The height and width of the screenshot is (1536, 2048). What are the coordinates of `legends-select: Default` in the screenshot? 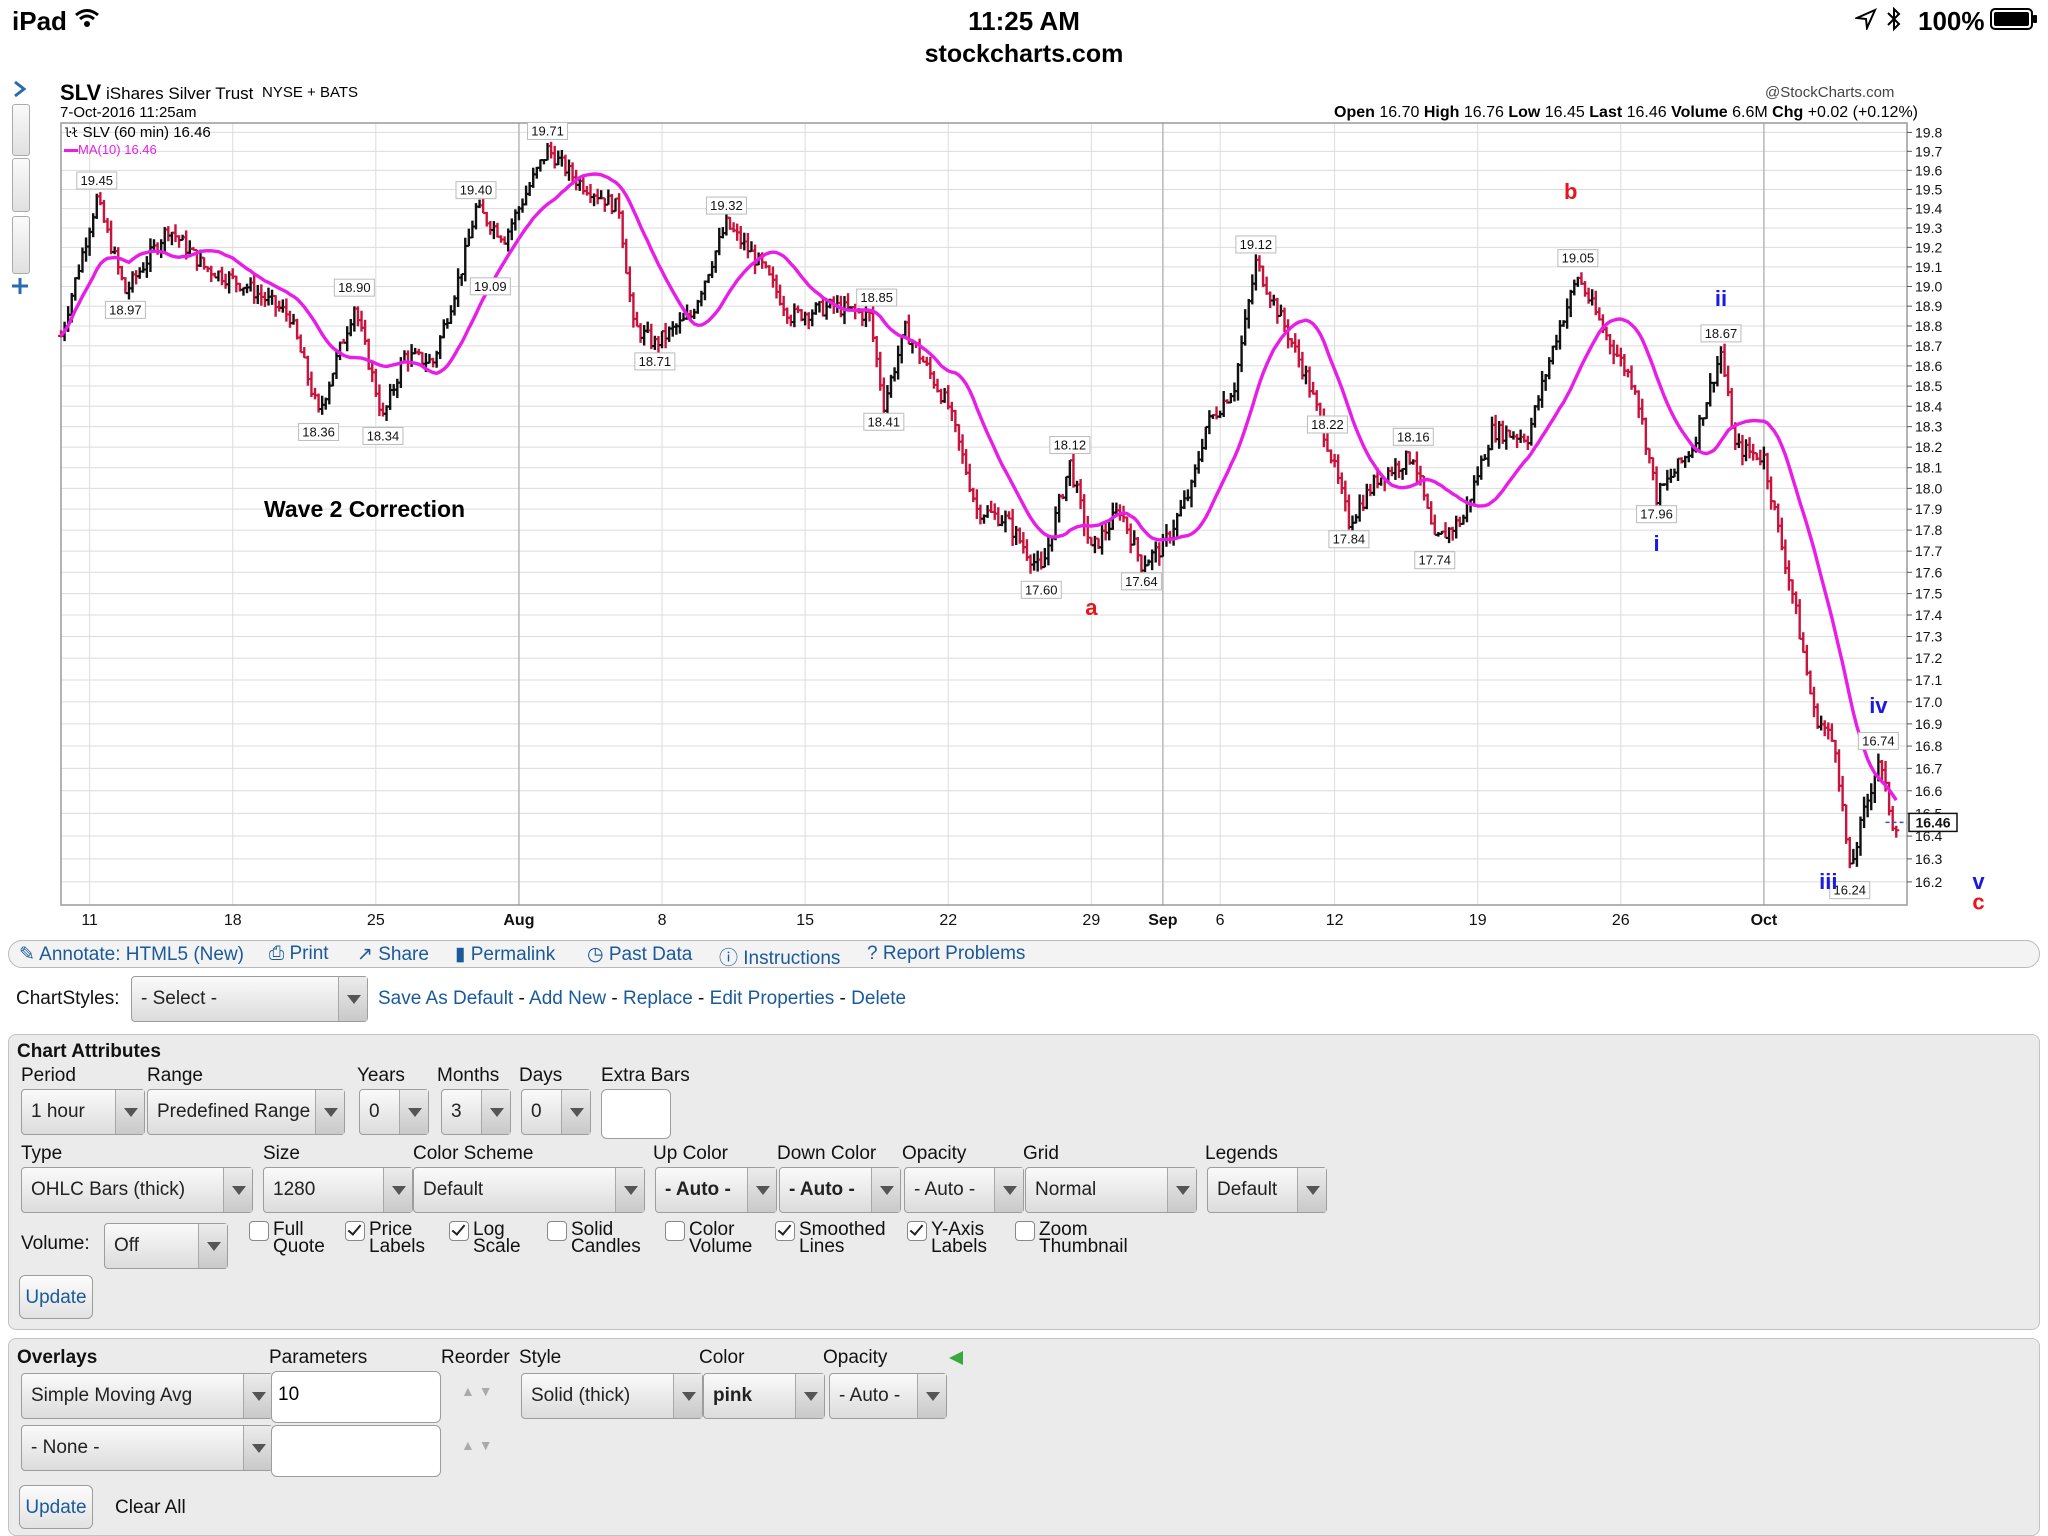 It's located at (1267, 1190).